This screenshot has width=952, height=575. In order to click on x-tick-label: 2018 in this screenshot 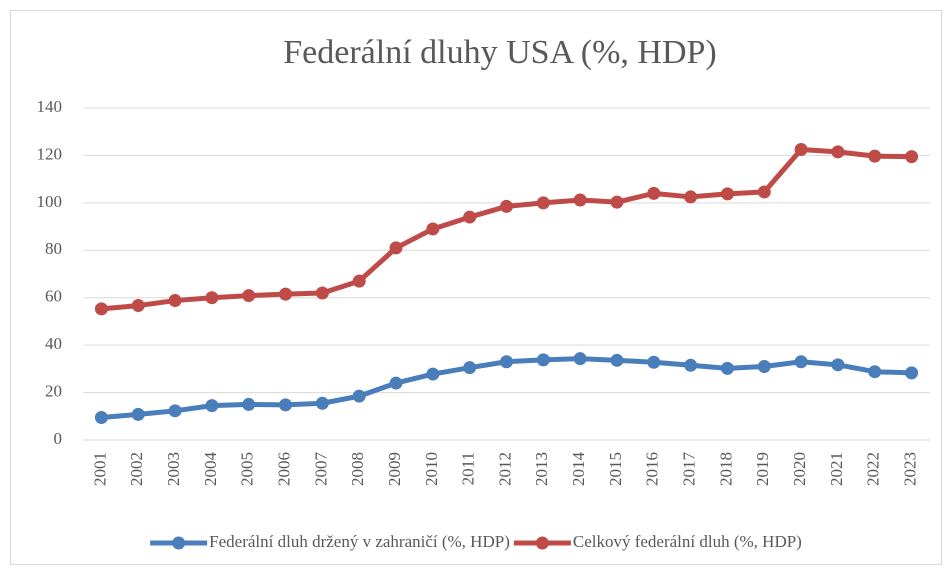, I will do `click(725, 469)`.